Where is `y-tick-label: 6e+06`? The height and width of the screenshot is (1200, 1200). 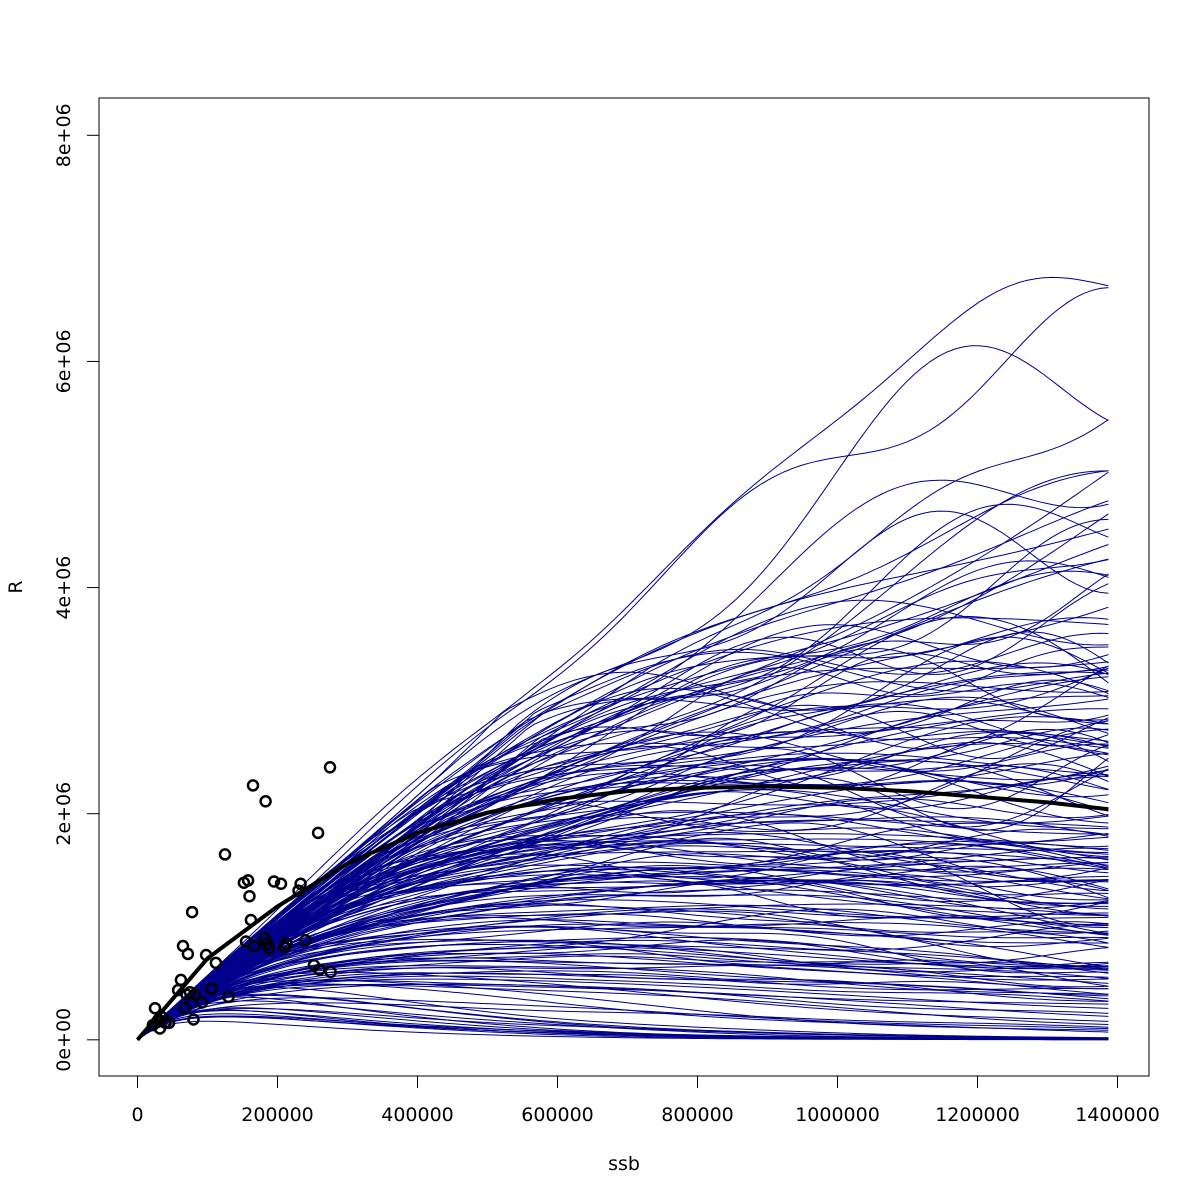 y-tick-label: 6e+06 is located at coordinates (64, 361).